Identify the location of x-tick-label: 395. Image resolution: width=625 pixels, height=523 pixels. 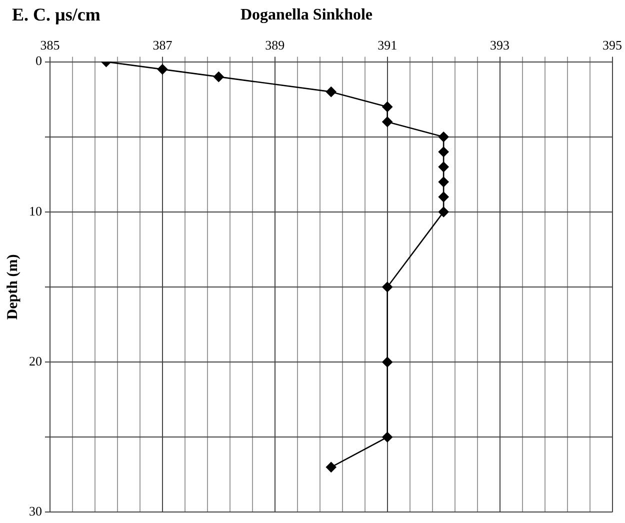
(612, 44).